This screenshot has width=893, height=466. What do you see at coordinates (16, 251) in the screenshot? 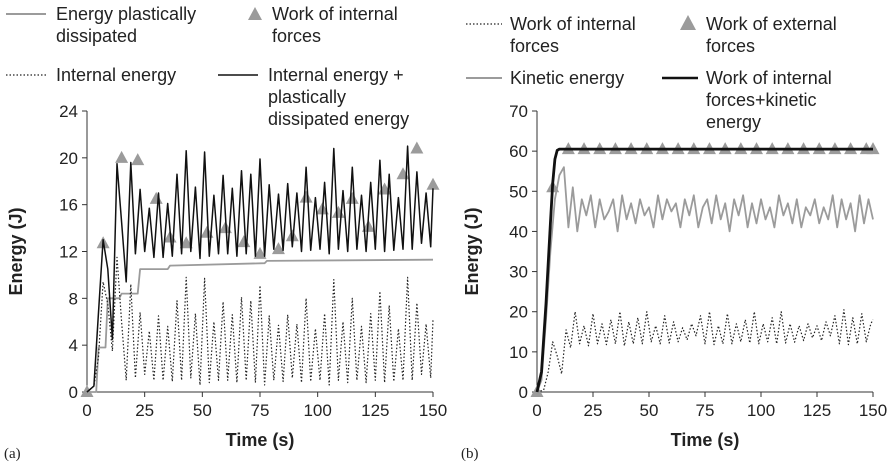
I see `y-axis-title-a: Energy (J)` at bounding box center [16, 251].